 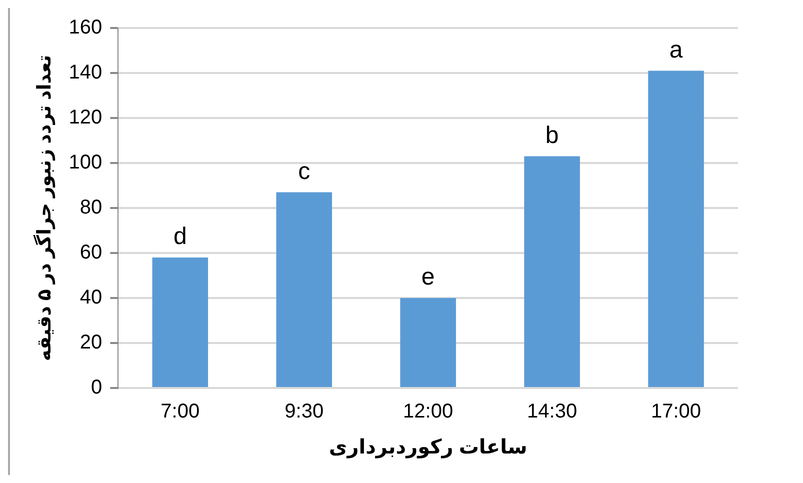 I want to click on annotation: c, so click(x=304, y=171).